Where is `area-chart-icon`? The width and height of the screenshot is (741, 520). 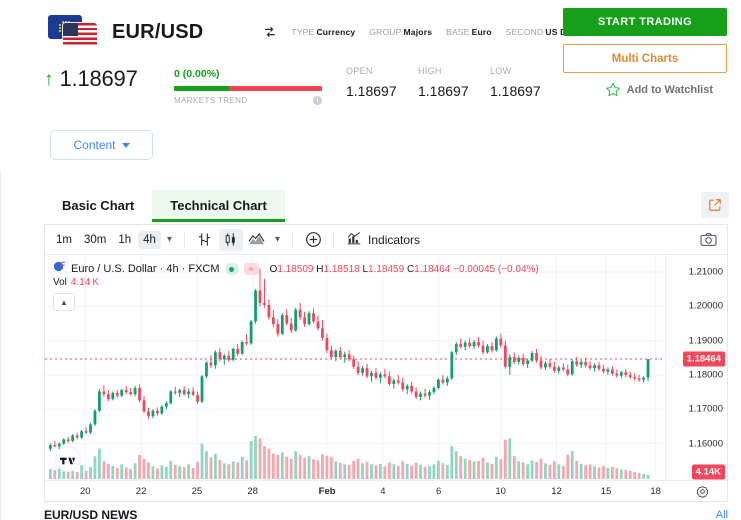
area-chart-icon is located at coordinates (257, 240).